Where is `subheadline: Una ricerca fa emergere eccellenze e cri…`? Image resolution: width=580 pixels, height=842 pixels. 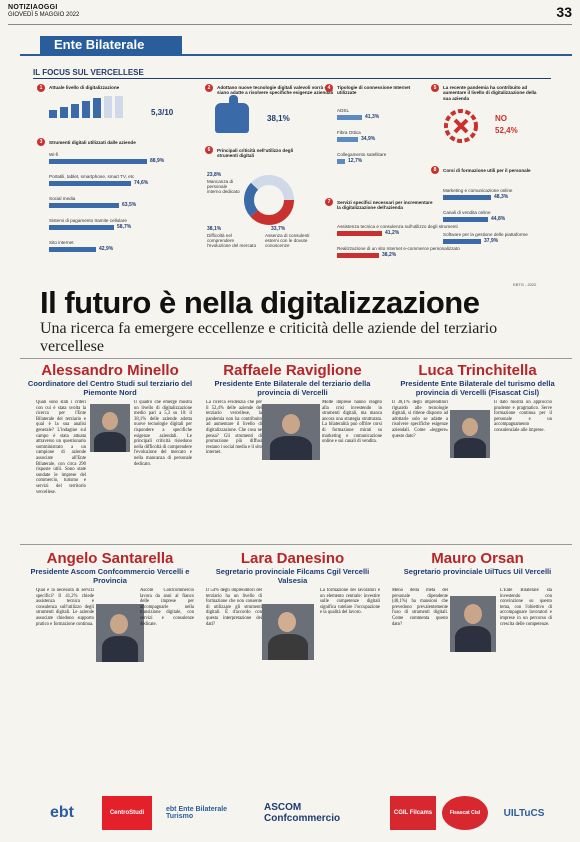 subheadline: Una ricerca fa emergere eccellenze e cri… is located at coordinates (269, 337).